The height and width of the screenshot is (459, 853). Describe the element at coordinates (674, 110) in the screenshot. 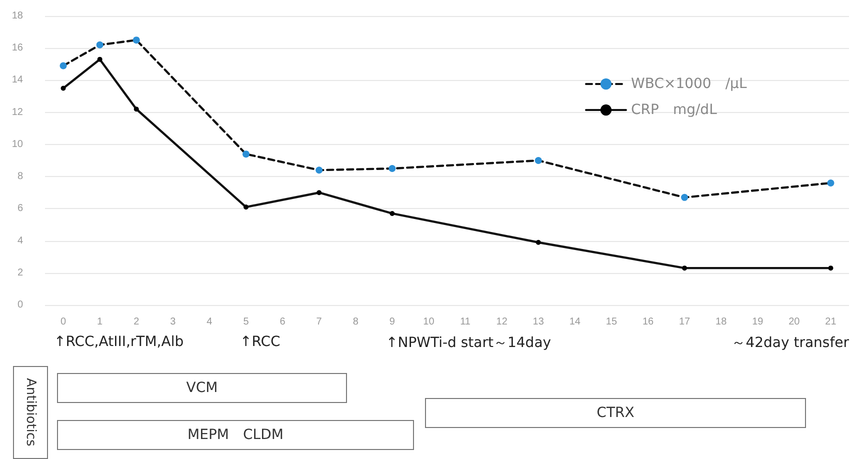

I see `legend-label: CRP mg/dL` at that location.